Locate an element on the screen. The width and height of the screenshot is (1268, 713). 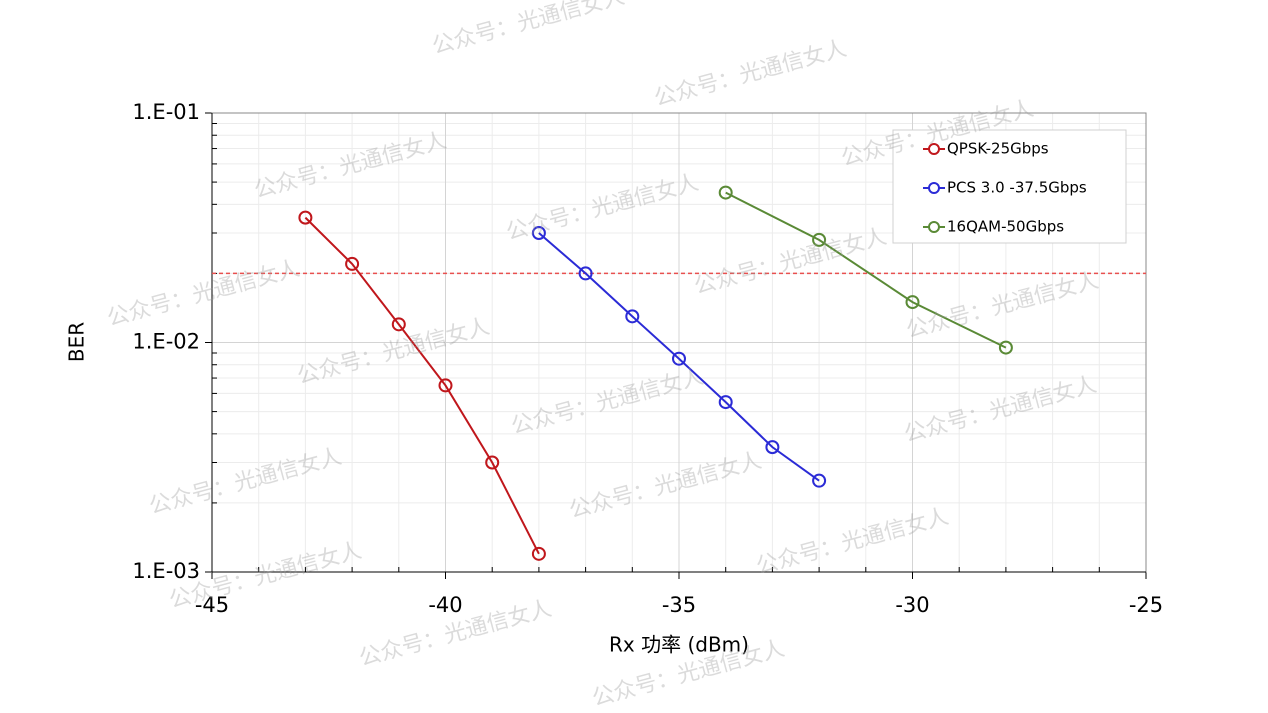
y-tick-label: 1.E-01 is located at coordinates (166, 112).